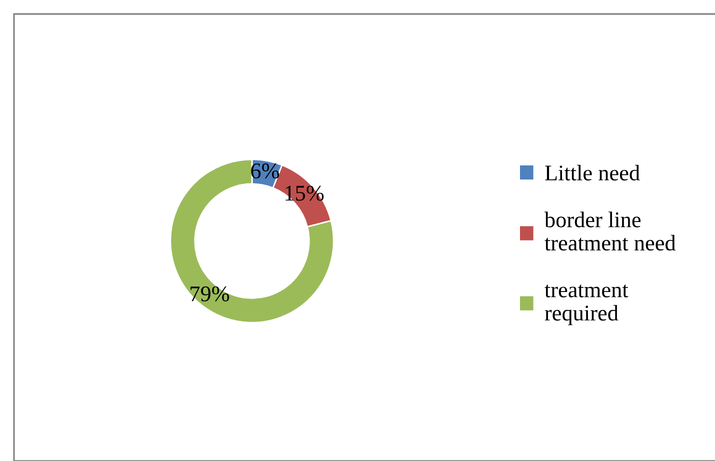  Describe the element at coordinates (592, 172) in the screenshot. I see `legend-label: Little need` at that location.